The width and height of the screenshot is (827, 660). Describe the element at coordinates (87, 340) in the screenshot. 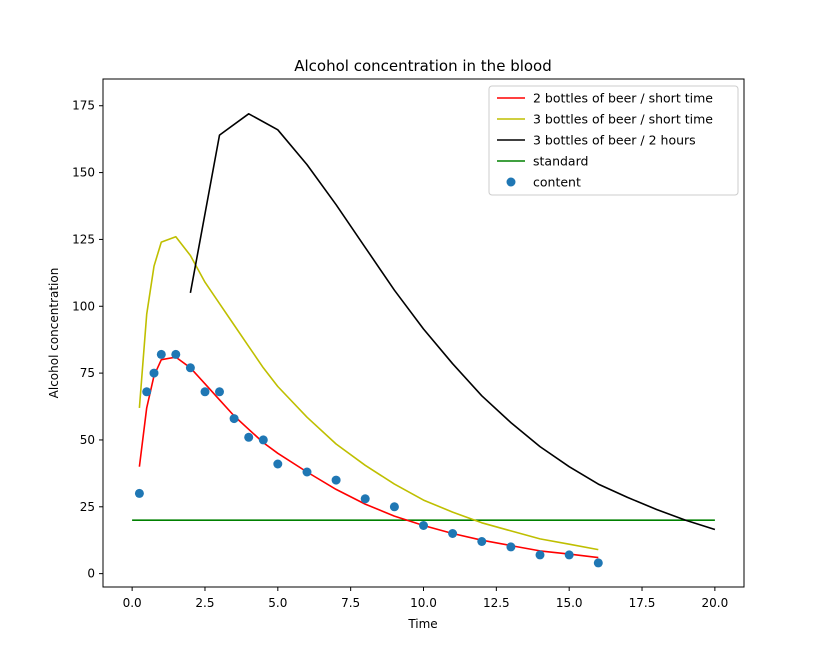

I see `y-axis: 0 25 50 75 100 125 150 175` at that location.